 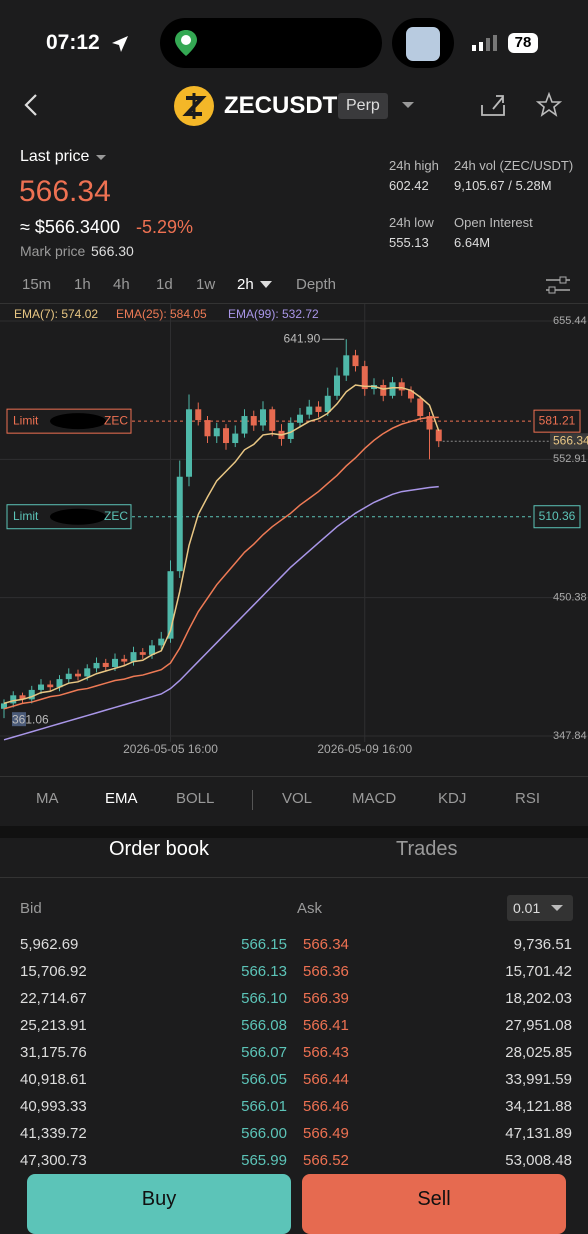 I want to click on timeframe: 1d, so click(x=164, y=284).